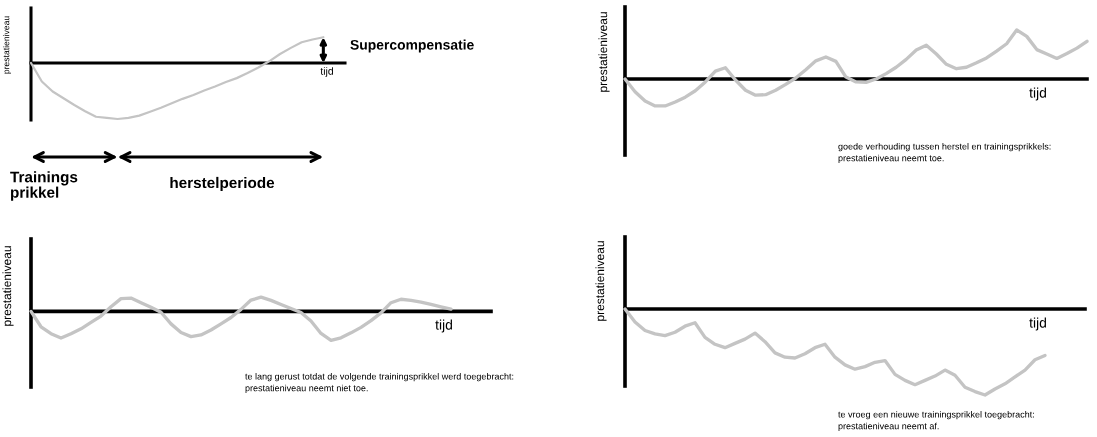  What do you see at coordinates (412, 46) in the screenshot?
I see `text: Supercompensatie` at bounding box center [412, 46].